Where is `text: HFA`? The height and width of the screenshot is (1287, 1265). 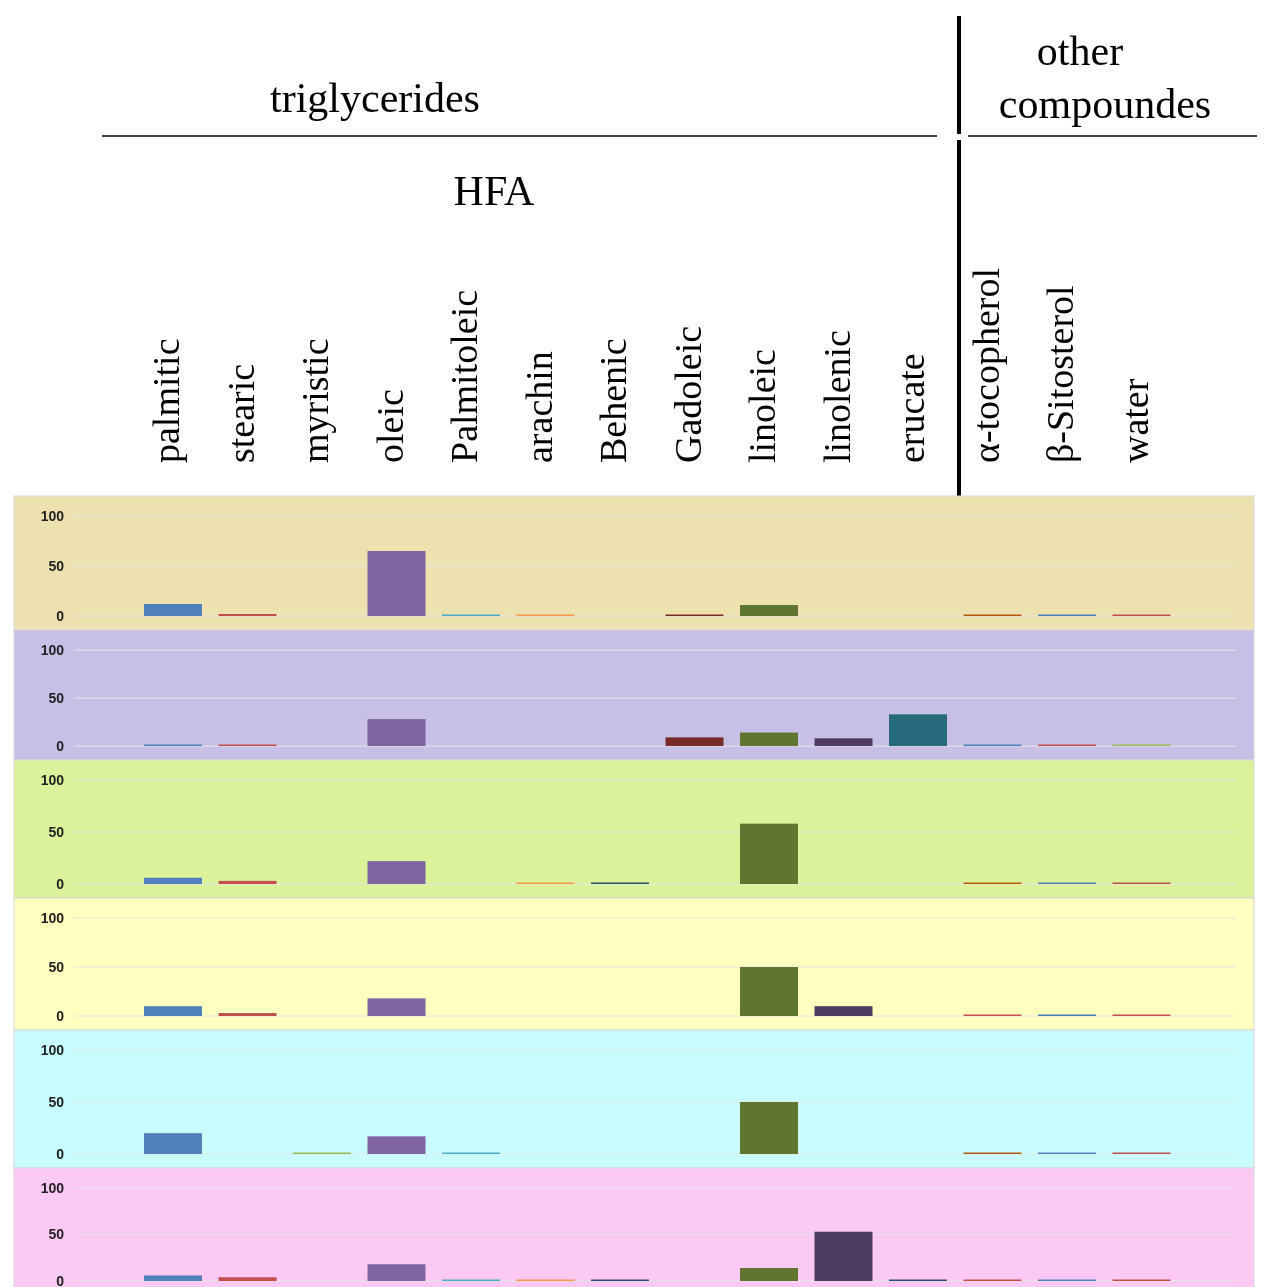
text: HFA is located at coordinates (494, 191).